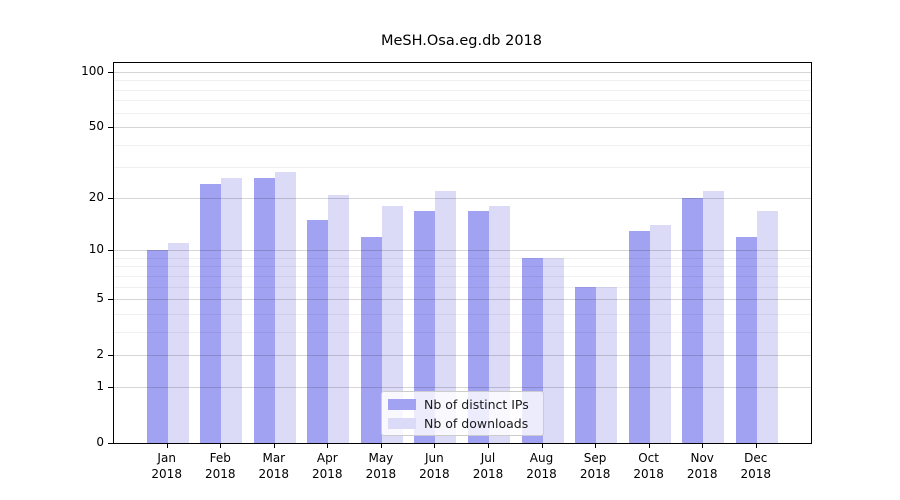 The height and width of the screenshot is (500, 900). I want to click on legend-label-distinct-ips: Nb of distinct IPs, so click(476, 404).